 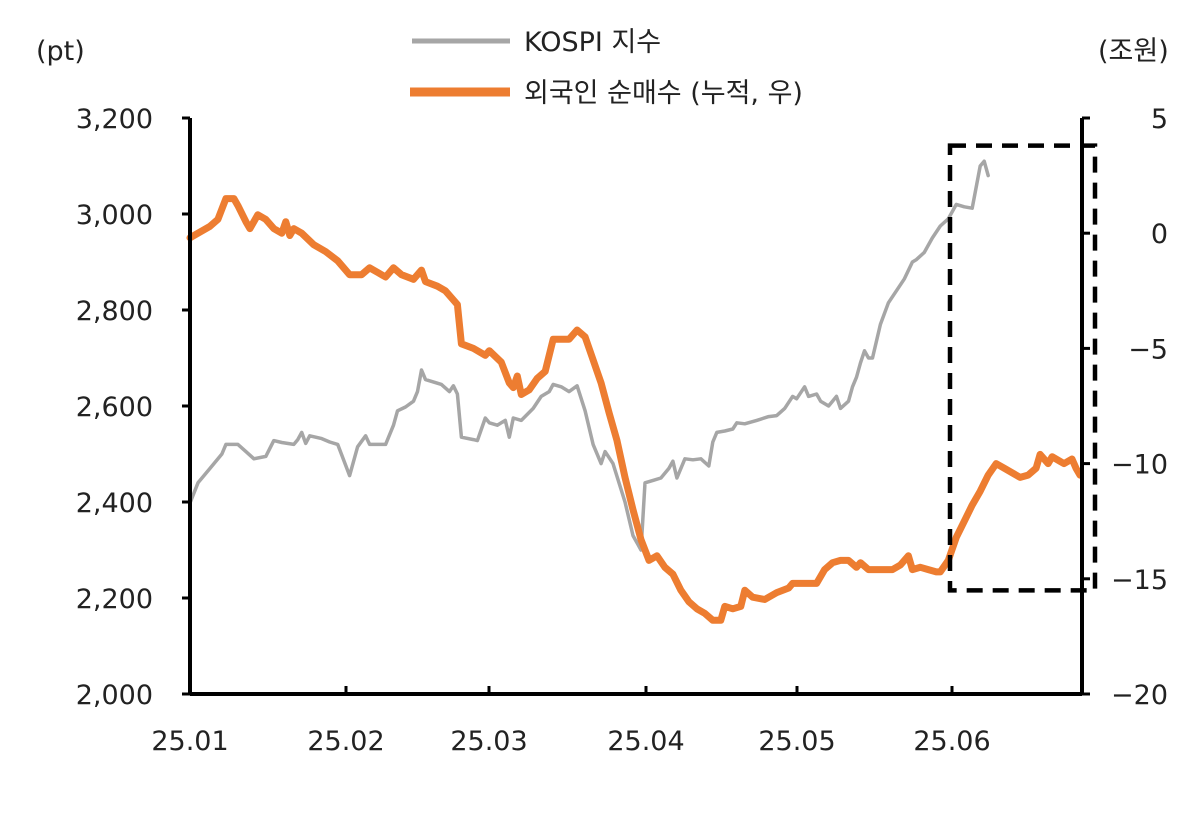 I want to click on right-axis-tick-label: −10, so click(x=1139, y=465).